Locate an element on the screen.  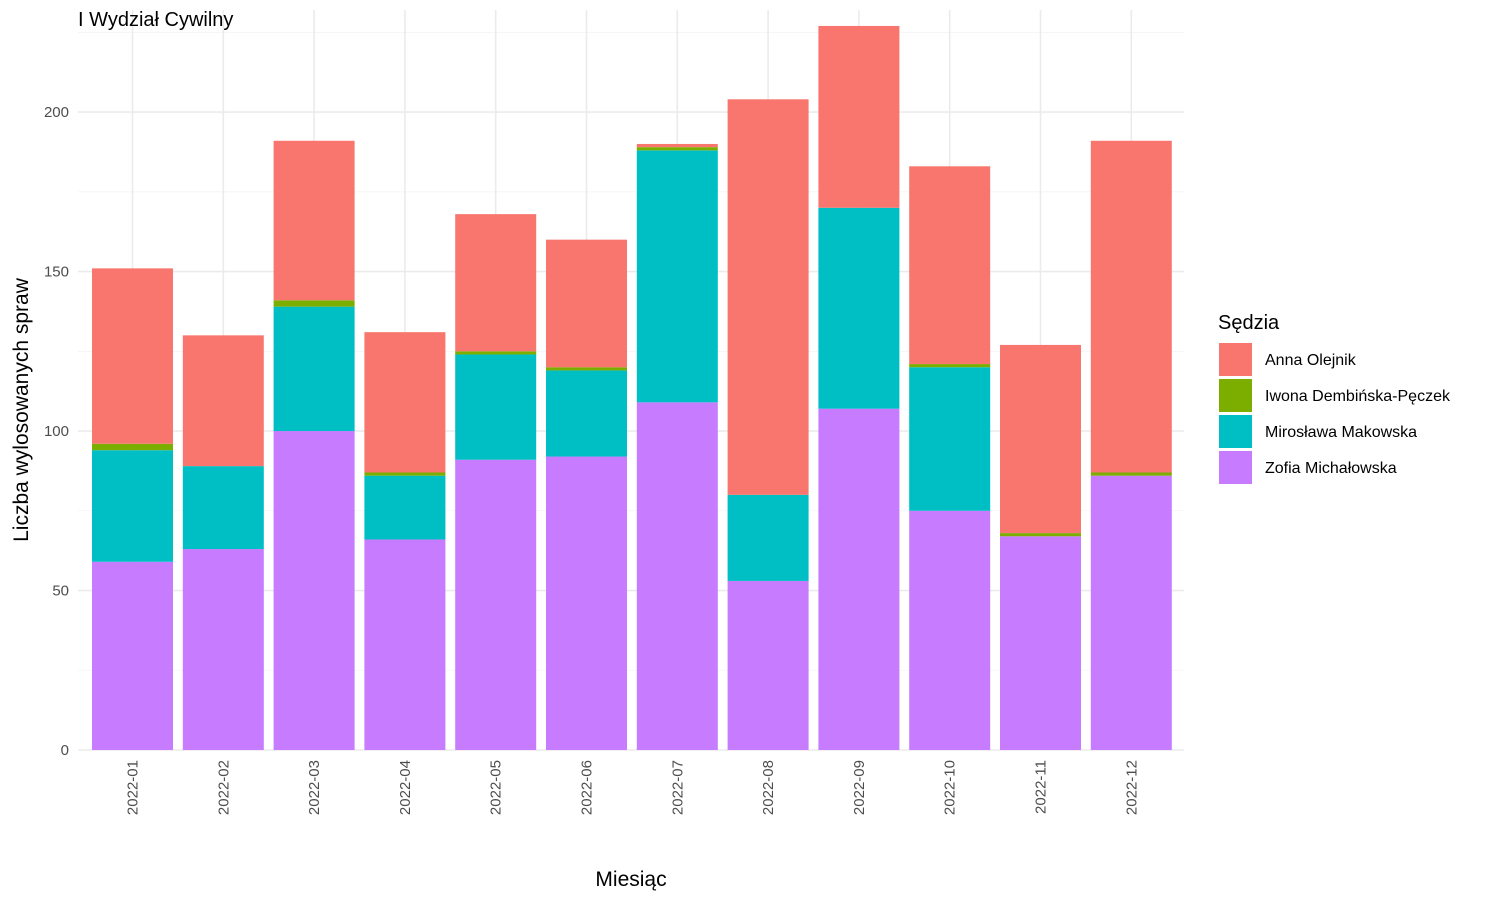
y-tick-label: 0 is located at coordinates (65, 750).